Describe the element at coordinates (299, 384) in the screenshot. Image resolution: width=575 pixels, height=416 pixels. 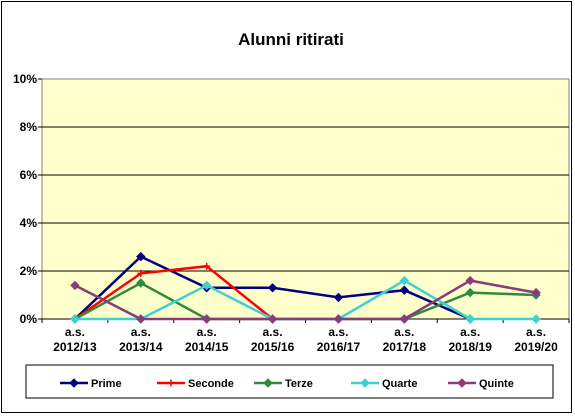
I see `legend-label: Terze` at that location.